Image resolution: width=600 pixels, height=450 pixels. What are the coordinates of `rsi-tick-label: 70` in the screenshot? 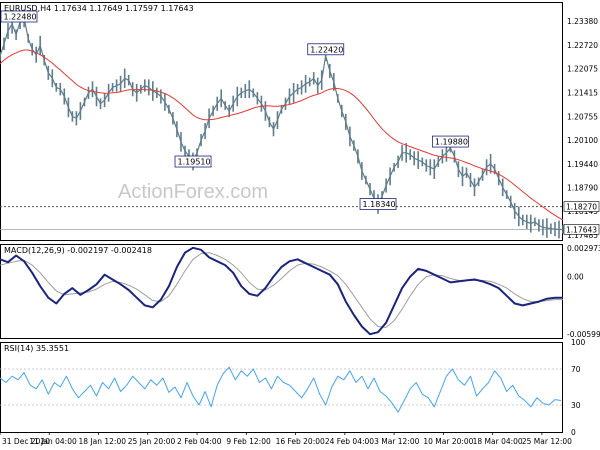 It's located at (576, 369).